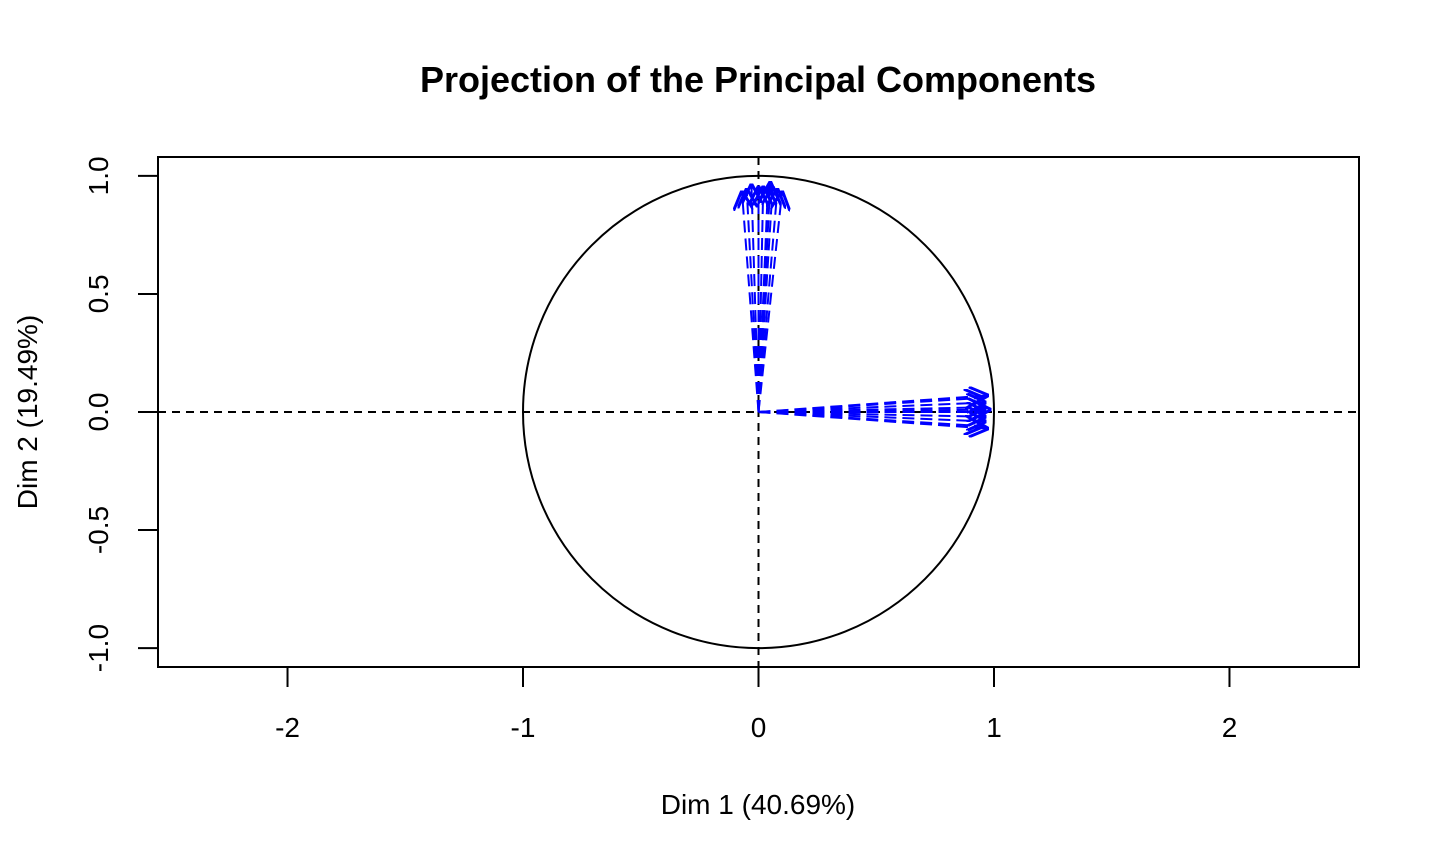  What do you see at coordinates (523, 727) in the screenshot?
I see `x-tick-label: -1` at bounding box center [523, 727].